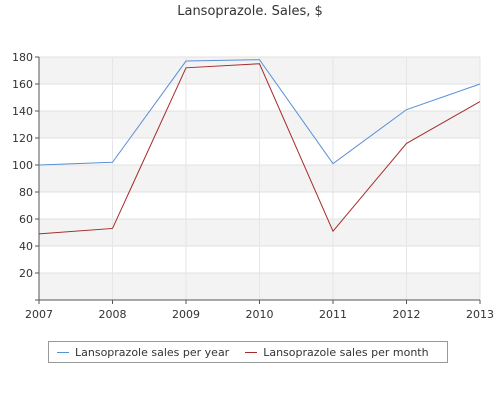 The height and width of the screenshot is (400, 500). What do you see at coordinates (186, 314) in the screenshot?
I see `x-tick-label: 2009` at bounding box center [186, 314].